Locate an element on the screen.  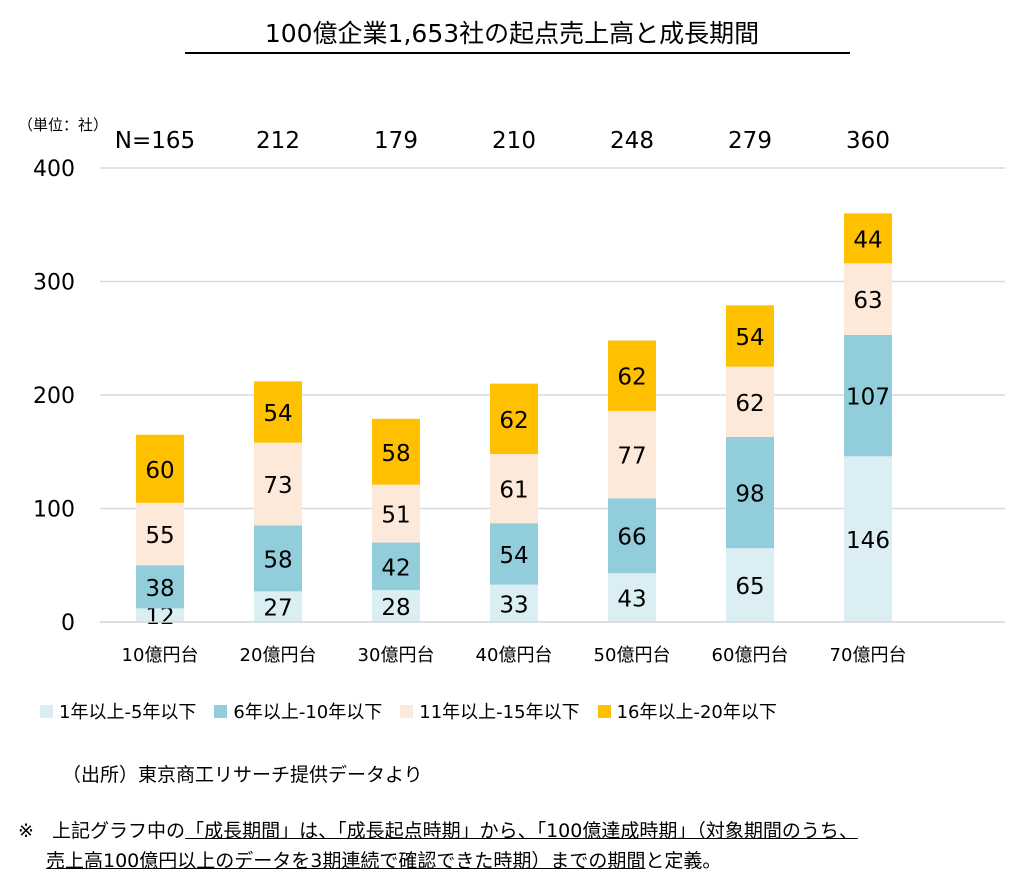
note-line1-underlined: 「成長期間」は、「成長起点時期」から、「100億達成時期」（対象期間のうち、 is located at coordinates (521, 831).